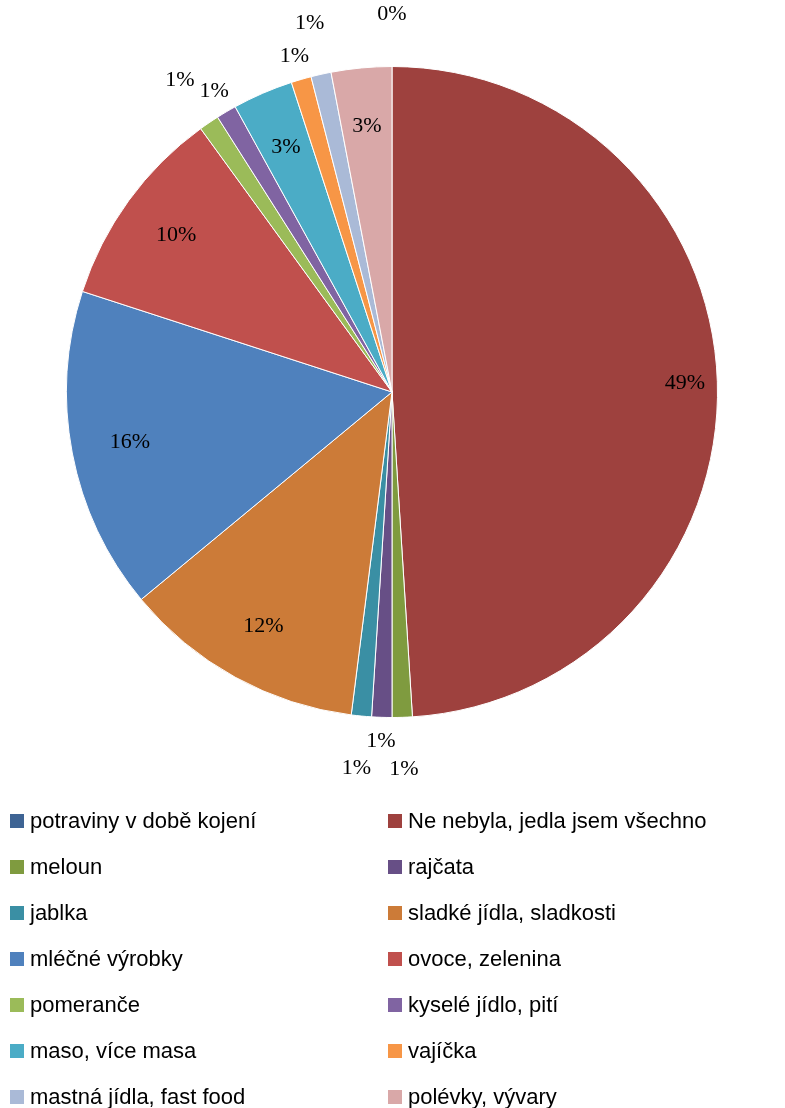 The width and height of the screenshot is (785, 1108). Describe the element at coordinates (482, 1096) in the screenshot. I see `legend-label: polévky, vývary` at that location.